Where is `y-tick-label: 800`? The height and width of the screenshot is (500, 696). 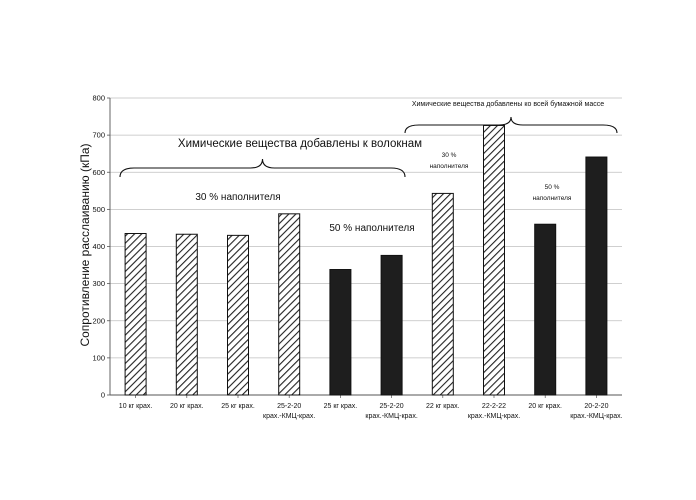
y-tick-label: 800 is located at coordinates (98, 98).